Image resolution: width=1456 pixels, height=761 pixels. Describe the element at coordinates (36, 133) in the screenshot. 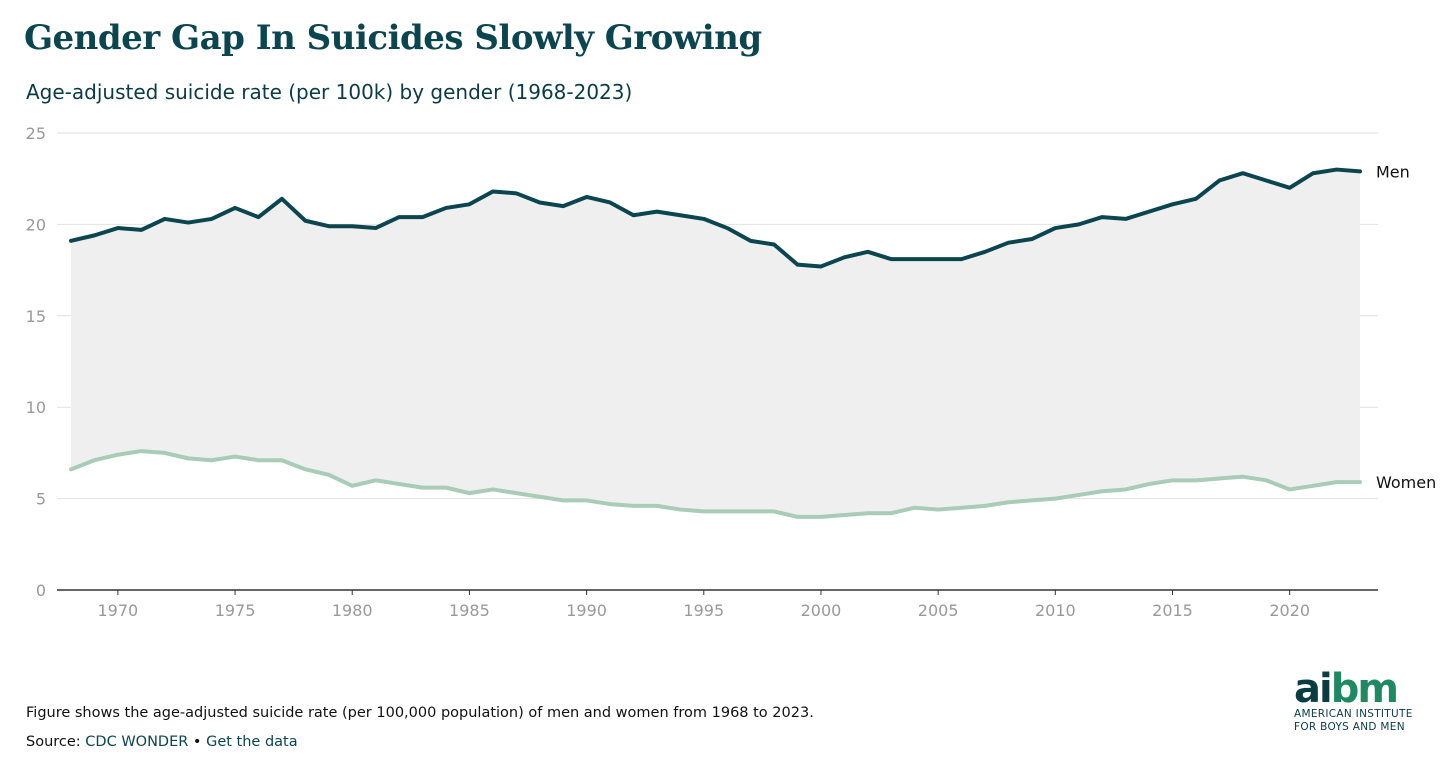

I see `y-tick-label: 25` at that location.